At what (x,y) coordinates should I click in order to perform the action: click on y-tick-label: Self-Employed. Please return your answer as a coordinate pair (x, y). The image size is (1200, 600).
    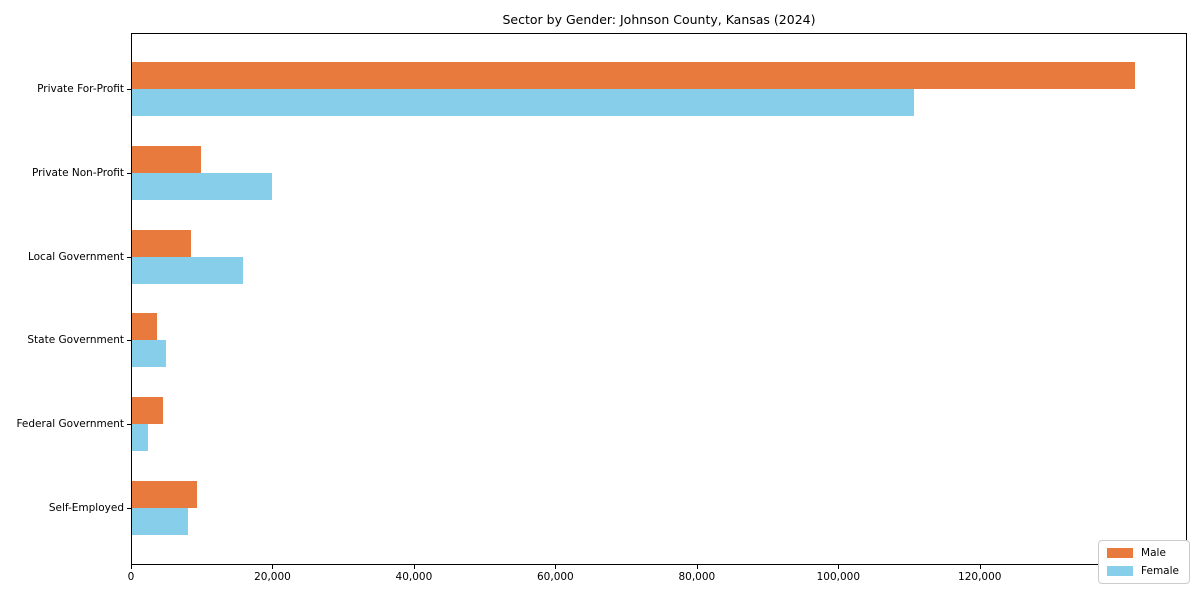
    Looking at the image, I should click on (86, 507).